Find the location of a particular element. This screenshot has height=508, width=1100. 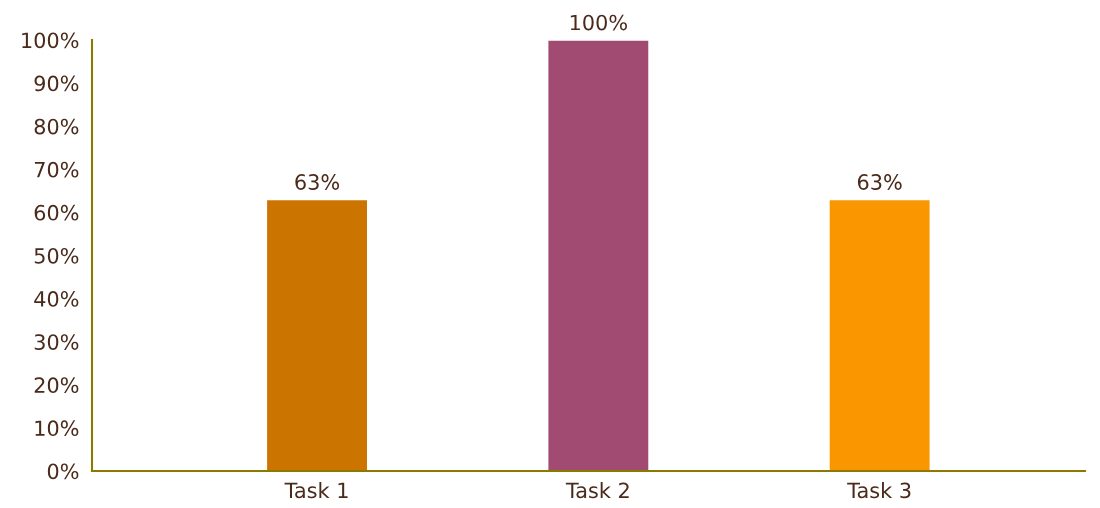

x-tick-label: Task 2 is located at coordinates (597, 490).